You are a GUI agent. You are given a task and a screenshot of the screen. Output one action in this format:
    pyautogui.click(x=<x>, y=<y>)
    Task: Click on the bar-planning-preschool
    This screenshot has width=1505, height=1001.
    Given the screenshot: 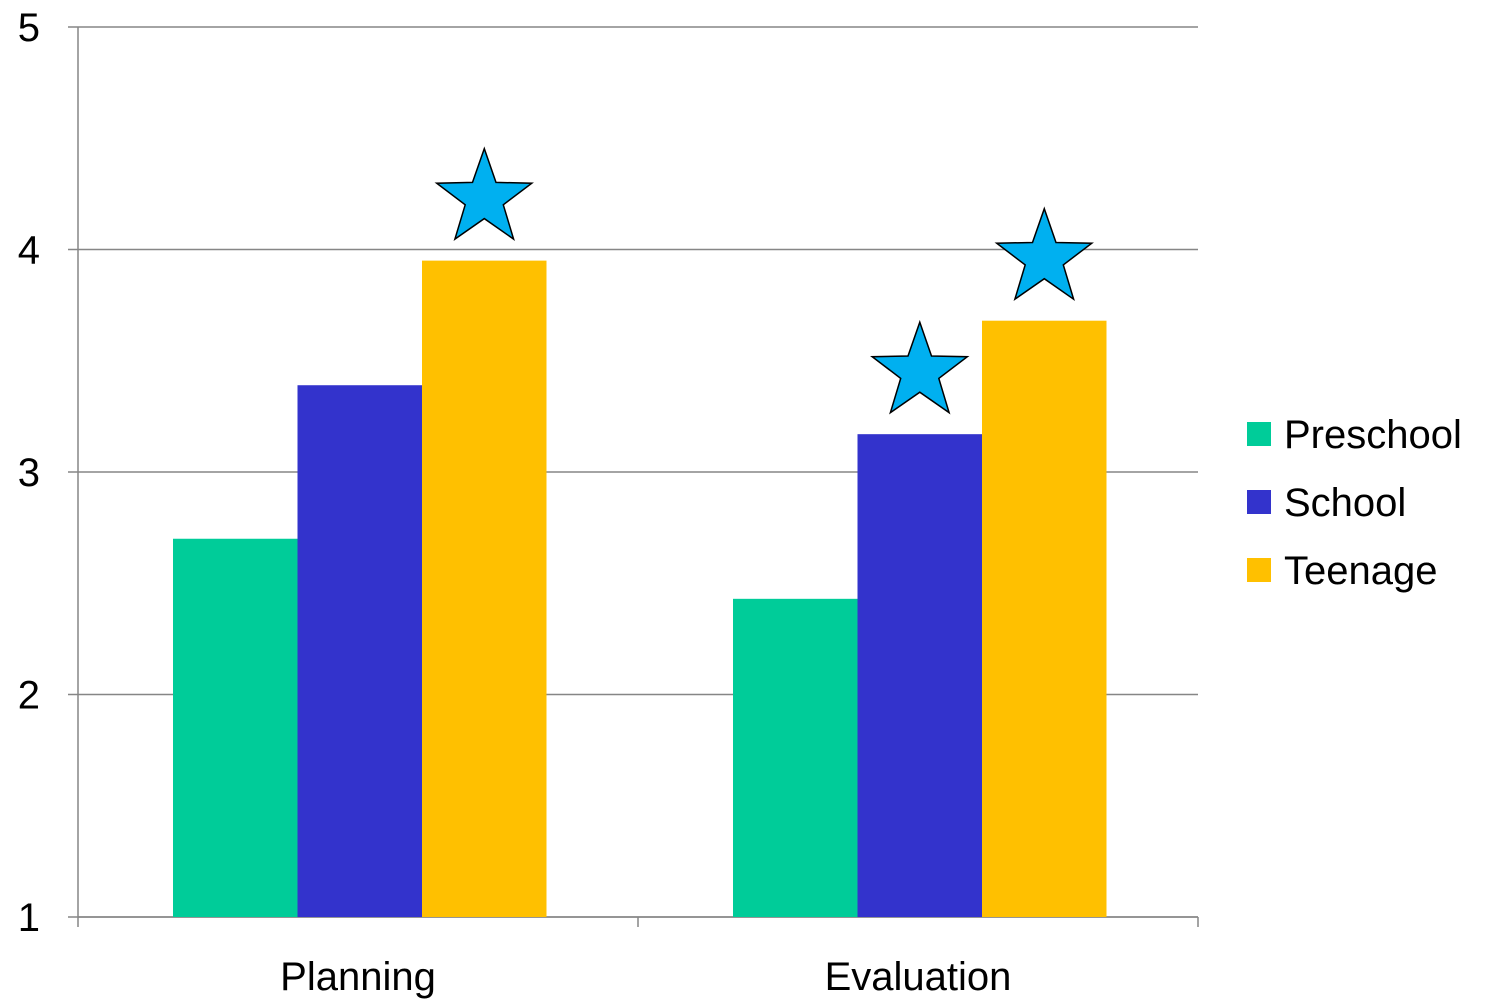 What is the action you would take?
    pyautogui.click(x=235, y=727)
    